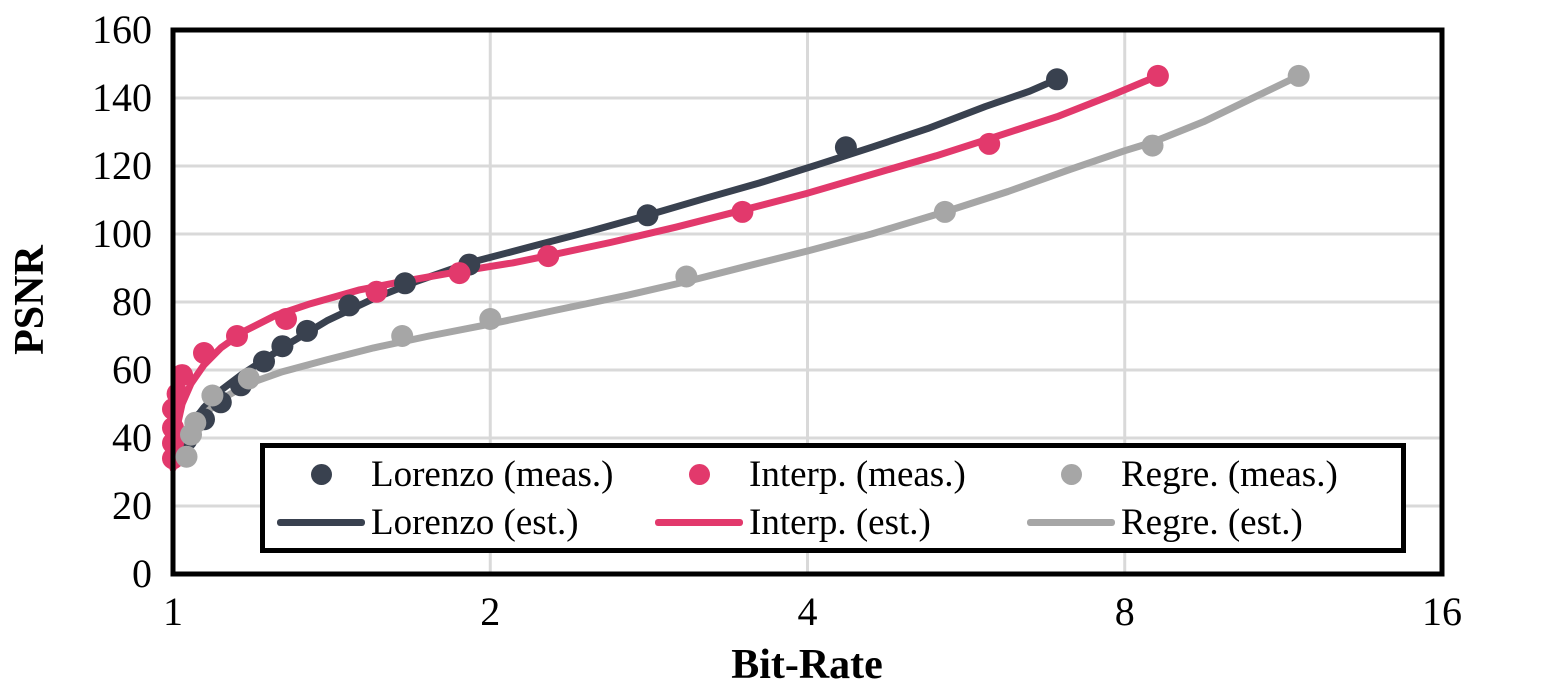  What do you see at coordinates (132, 301) in the screenshot?
I see `y-tick-label: 80` at bounding box center [132, 301].